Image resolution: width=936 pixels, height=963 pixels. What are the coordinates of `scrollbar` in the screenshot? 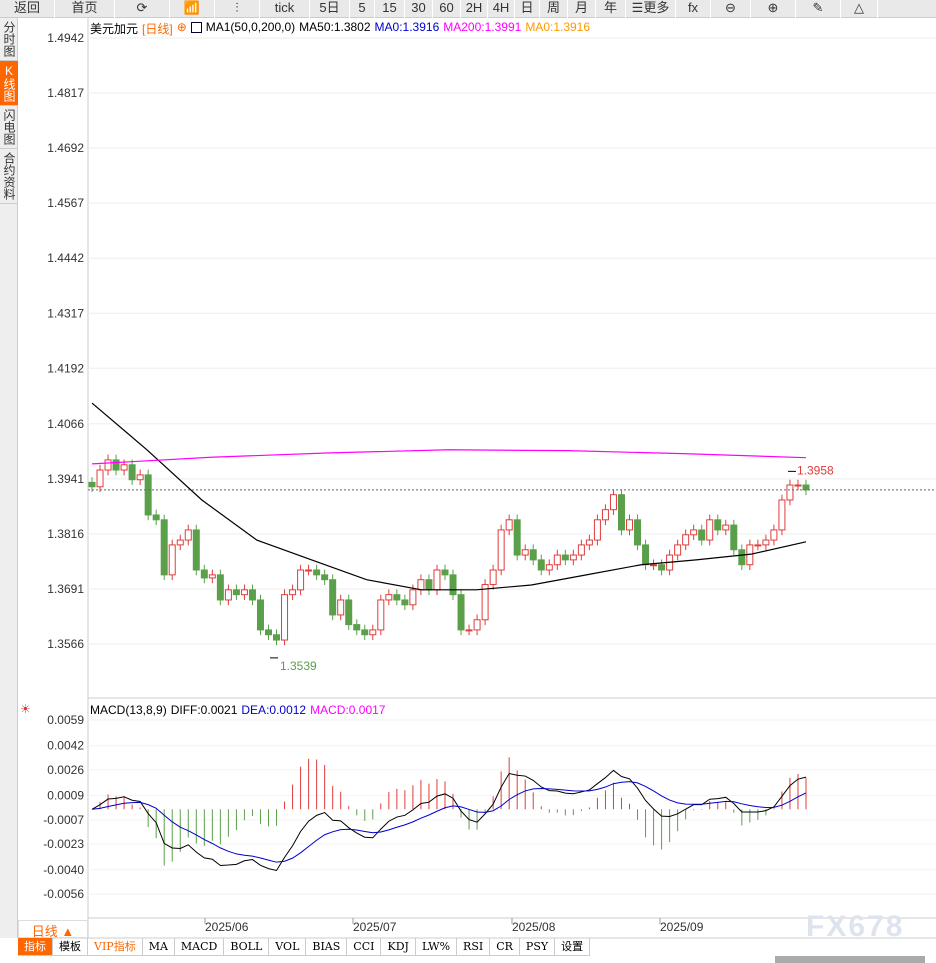 It's located at (850, 959).